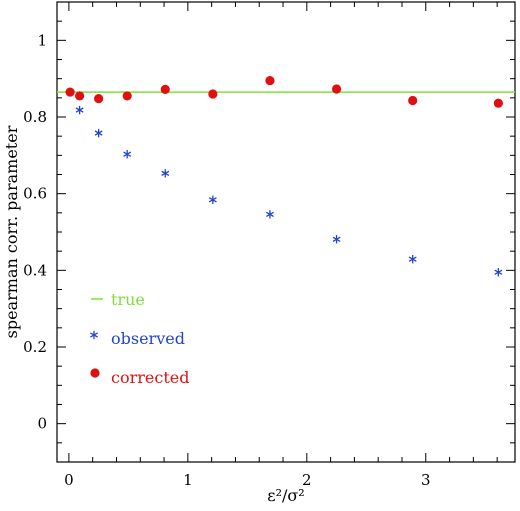  What do you see at coordinates (128, 299) in the screenshot?
I see `legend-label-true: true` at bounding box center [128, 299].